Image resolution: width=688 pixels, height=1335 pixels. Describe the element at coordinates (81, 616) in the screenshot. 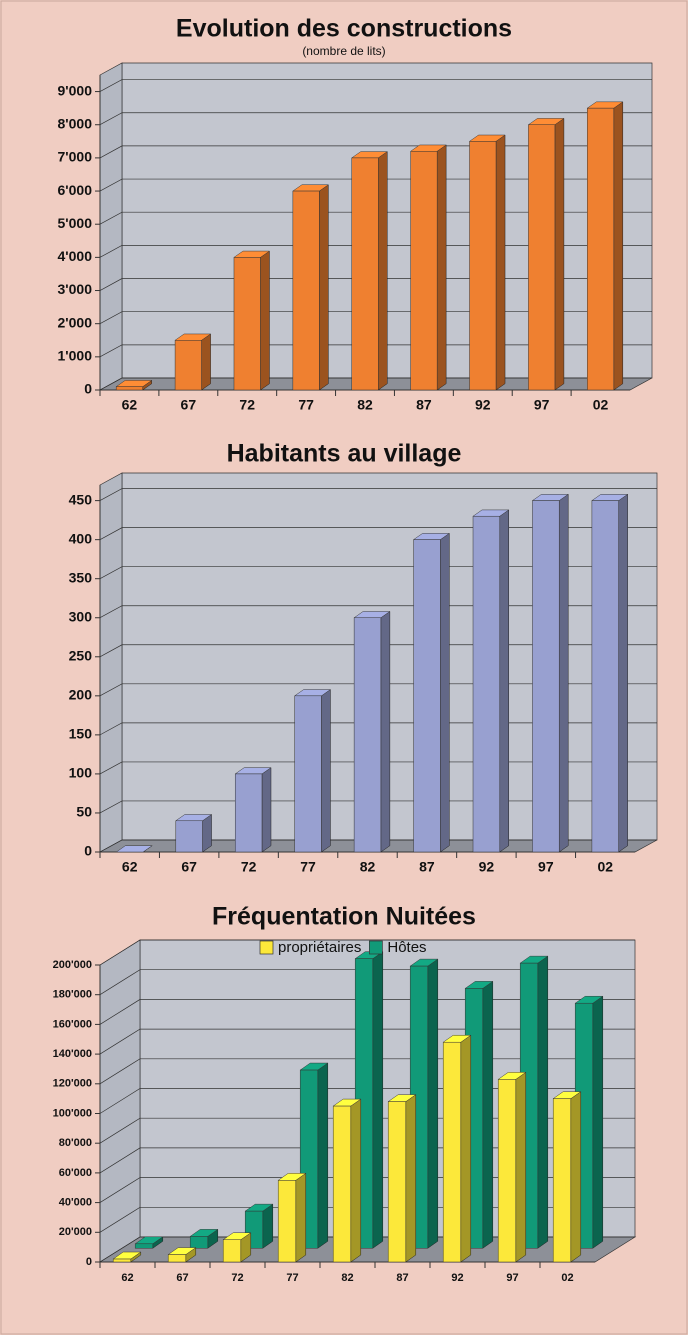

I see `y-tick-label: 300` at that location.